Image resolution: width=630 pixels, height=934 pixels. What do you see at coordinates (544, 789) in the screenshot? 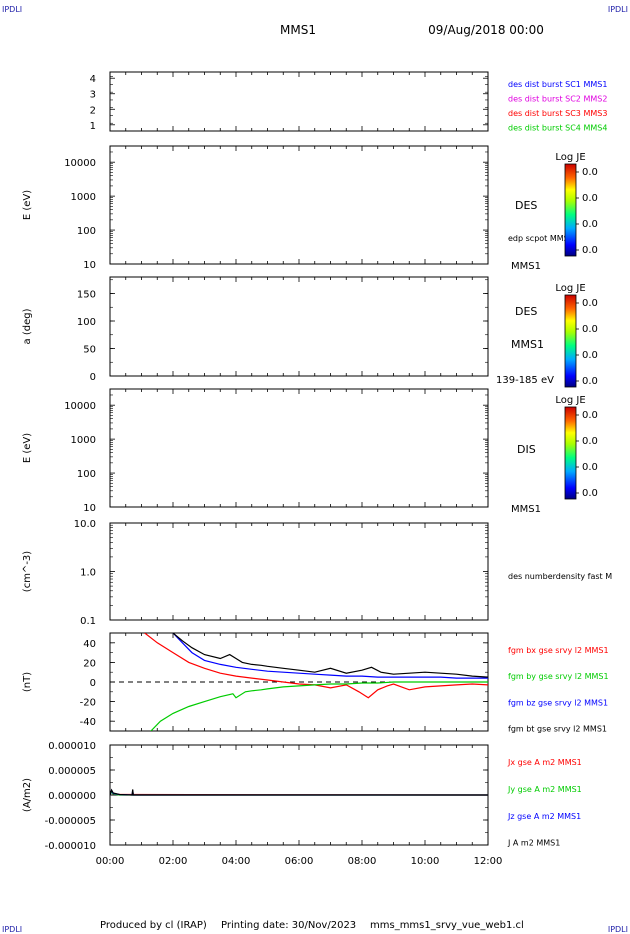
I see `legend-entry: Jy gse A m2 MMS1` at bounding box center [544, 789].